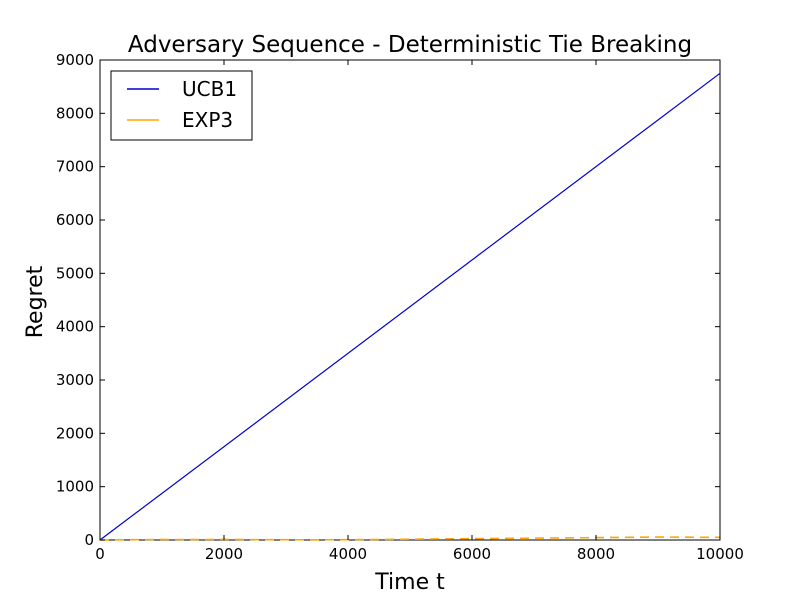  I want to click on x-tick-label: 10000, so click(720, 554).